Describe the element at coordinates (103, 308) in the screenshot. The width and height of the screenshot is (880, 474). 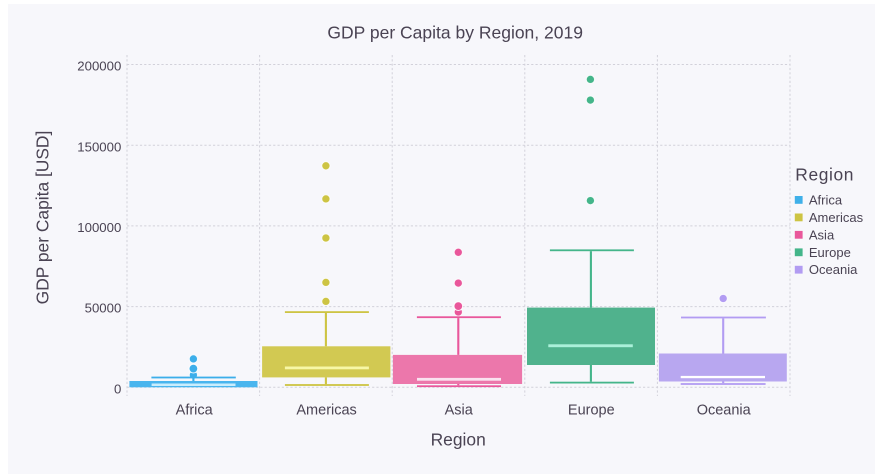
I see `svg-text: 50000` at that location.